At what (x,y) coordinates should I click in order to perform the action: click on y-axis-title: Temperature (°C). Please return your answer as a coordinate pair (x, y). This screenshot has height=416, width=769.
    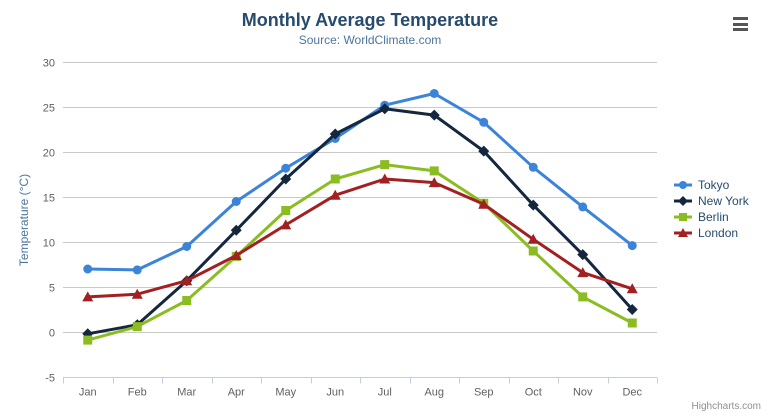
    Looking at the image, I should click on (24, 220).